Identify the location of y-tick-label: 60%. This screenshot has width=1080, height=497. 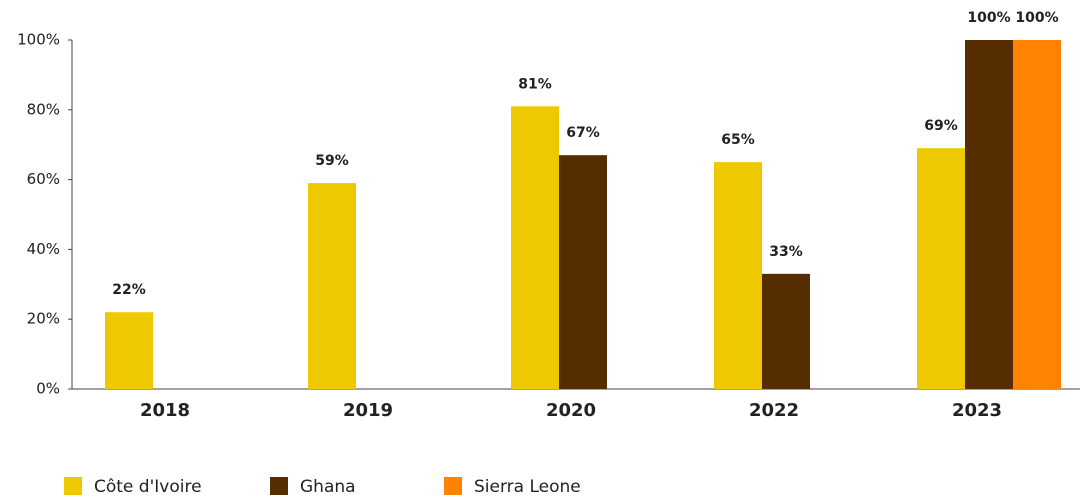
(43, 179).